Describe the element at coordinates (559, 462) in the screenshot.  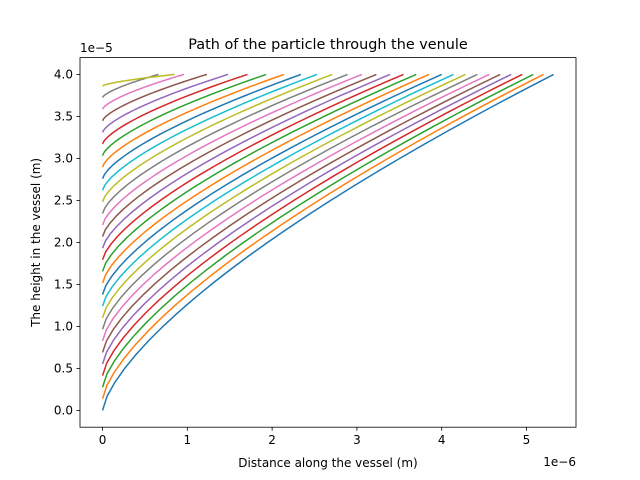
I see `x-offset-label: 1e−6` at that location.